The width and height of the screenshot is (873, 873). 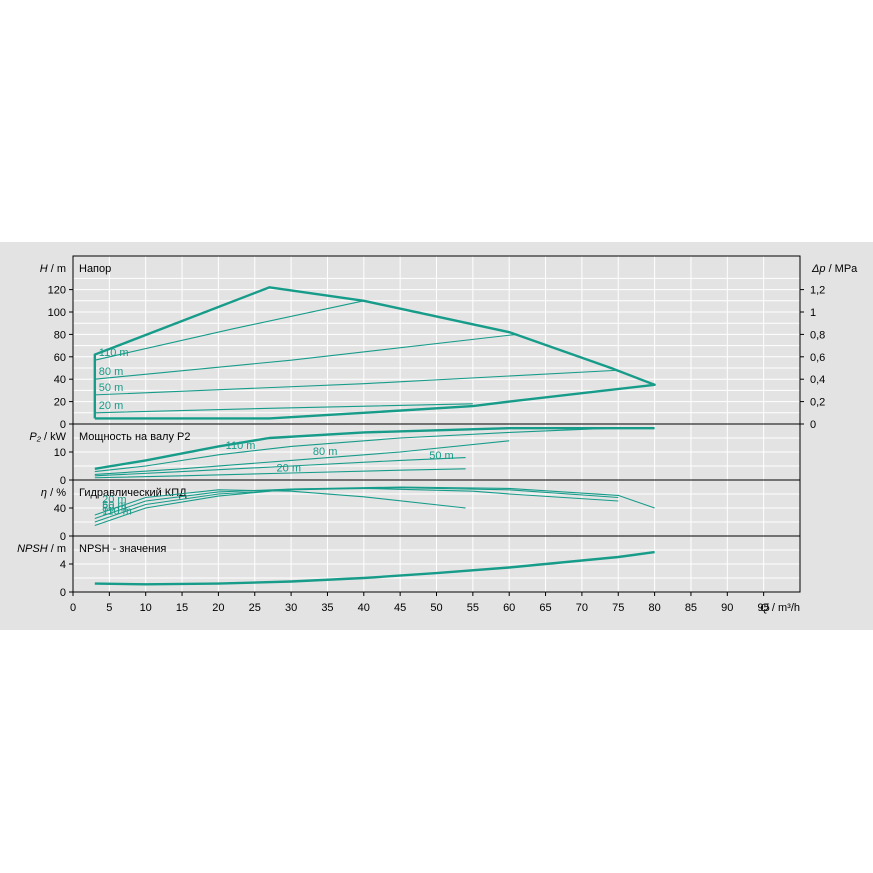 What do you see at coordinates (57, 291) in the screenshot?
I see `head-ytick-label: 120` at bounding box center [57, 291].